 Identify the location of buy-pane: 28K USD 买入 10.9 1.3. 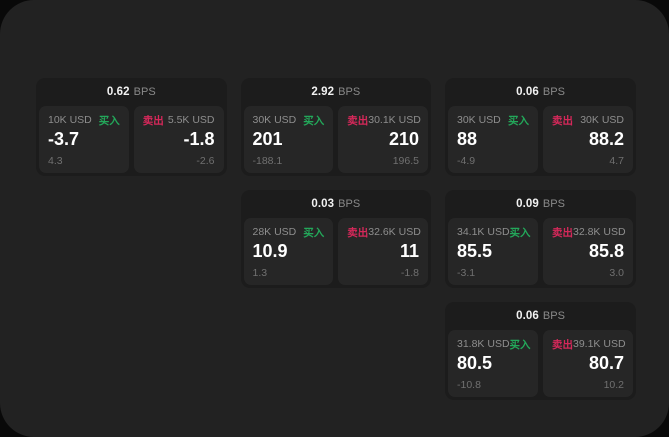
(288, 251).